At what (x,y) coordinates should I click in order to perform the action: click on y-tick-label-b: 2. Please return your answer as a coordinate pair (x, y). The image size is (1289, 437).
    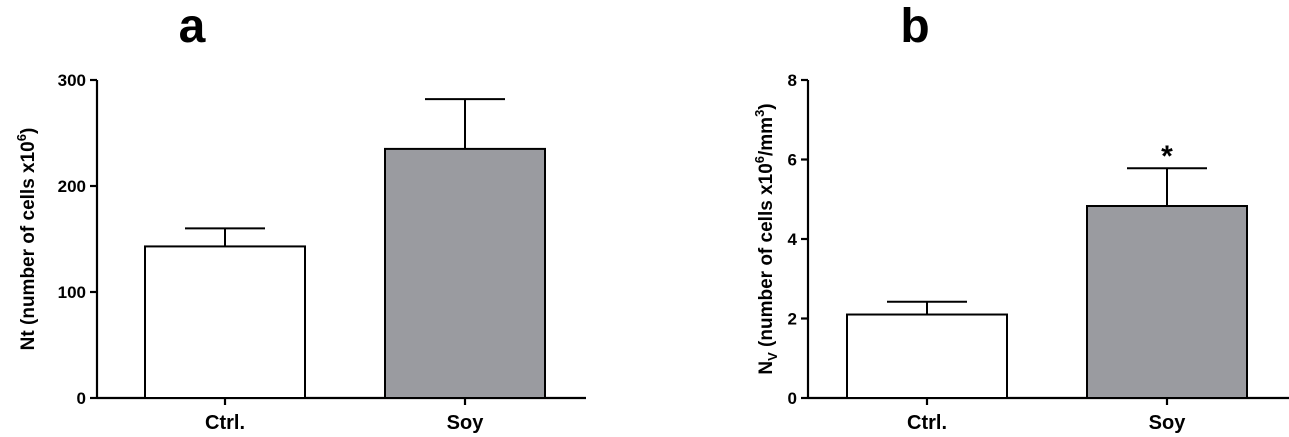
    Looking at the image, I should click on (792, 319).